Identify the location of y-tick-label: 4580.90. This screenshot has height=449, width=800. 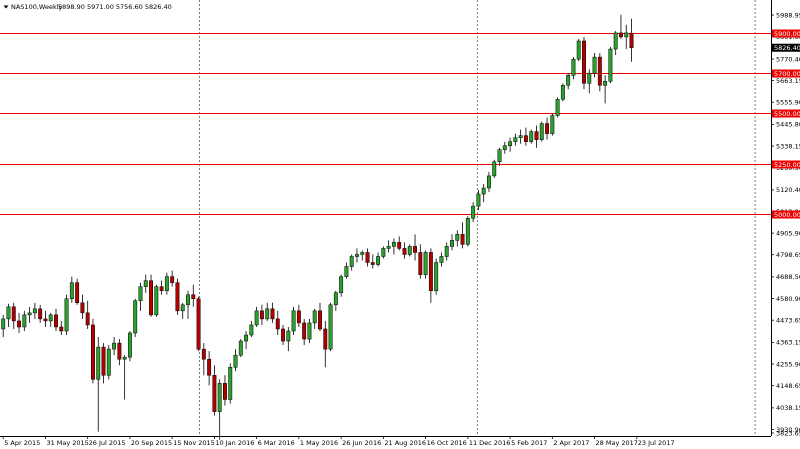
(788, 299).